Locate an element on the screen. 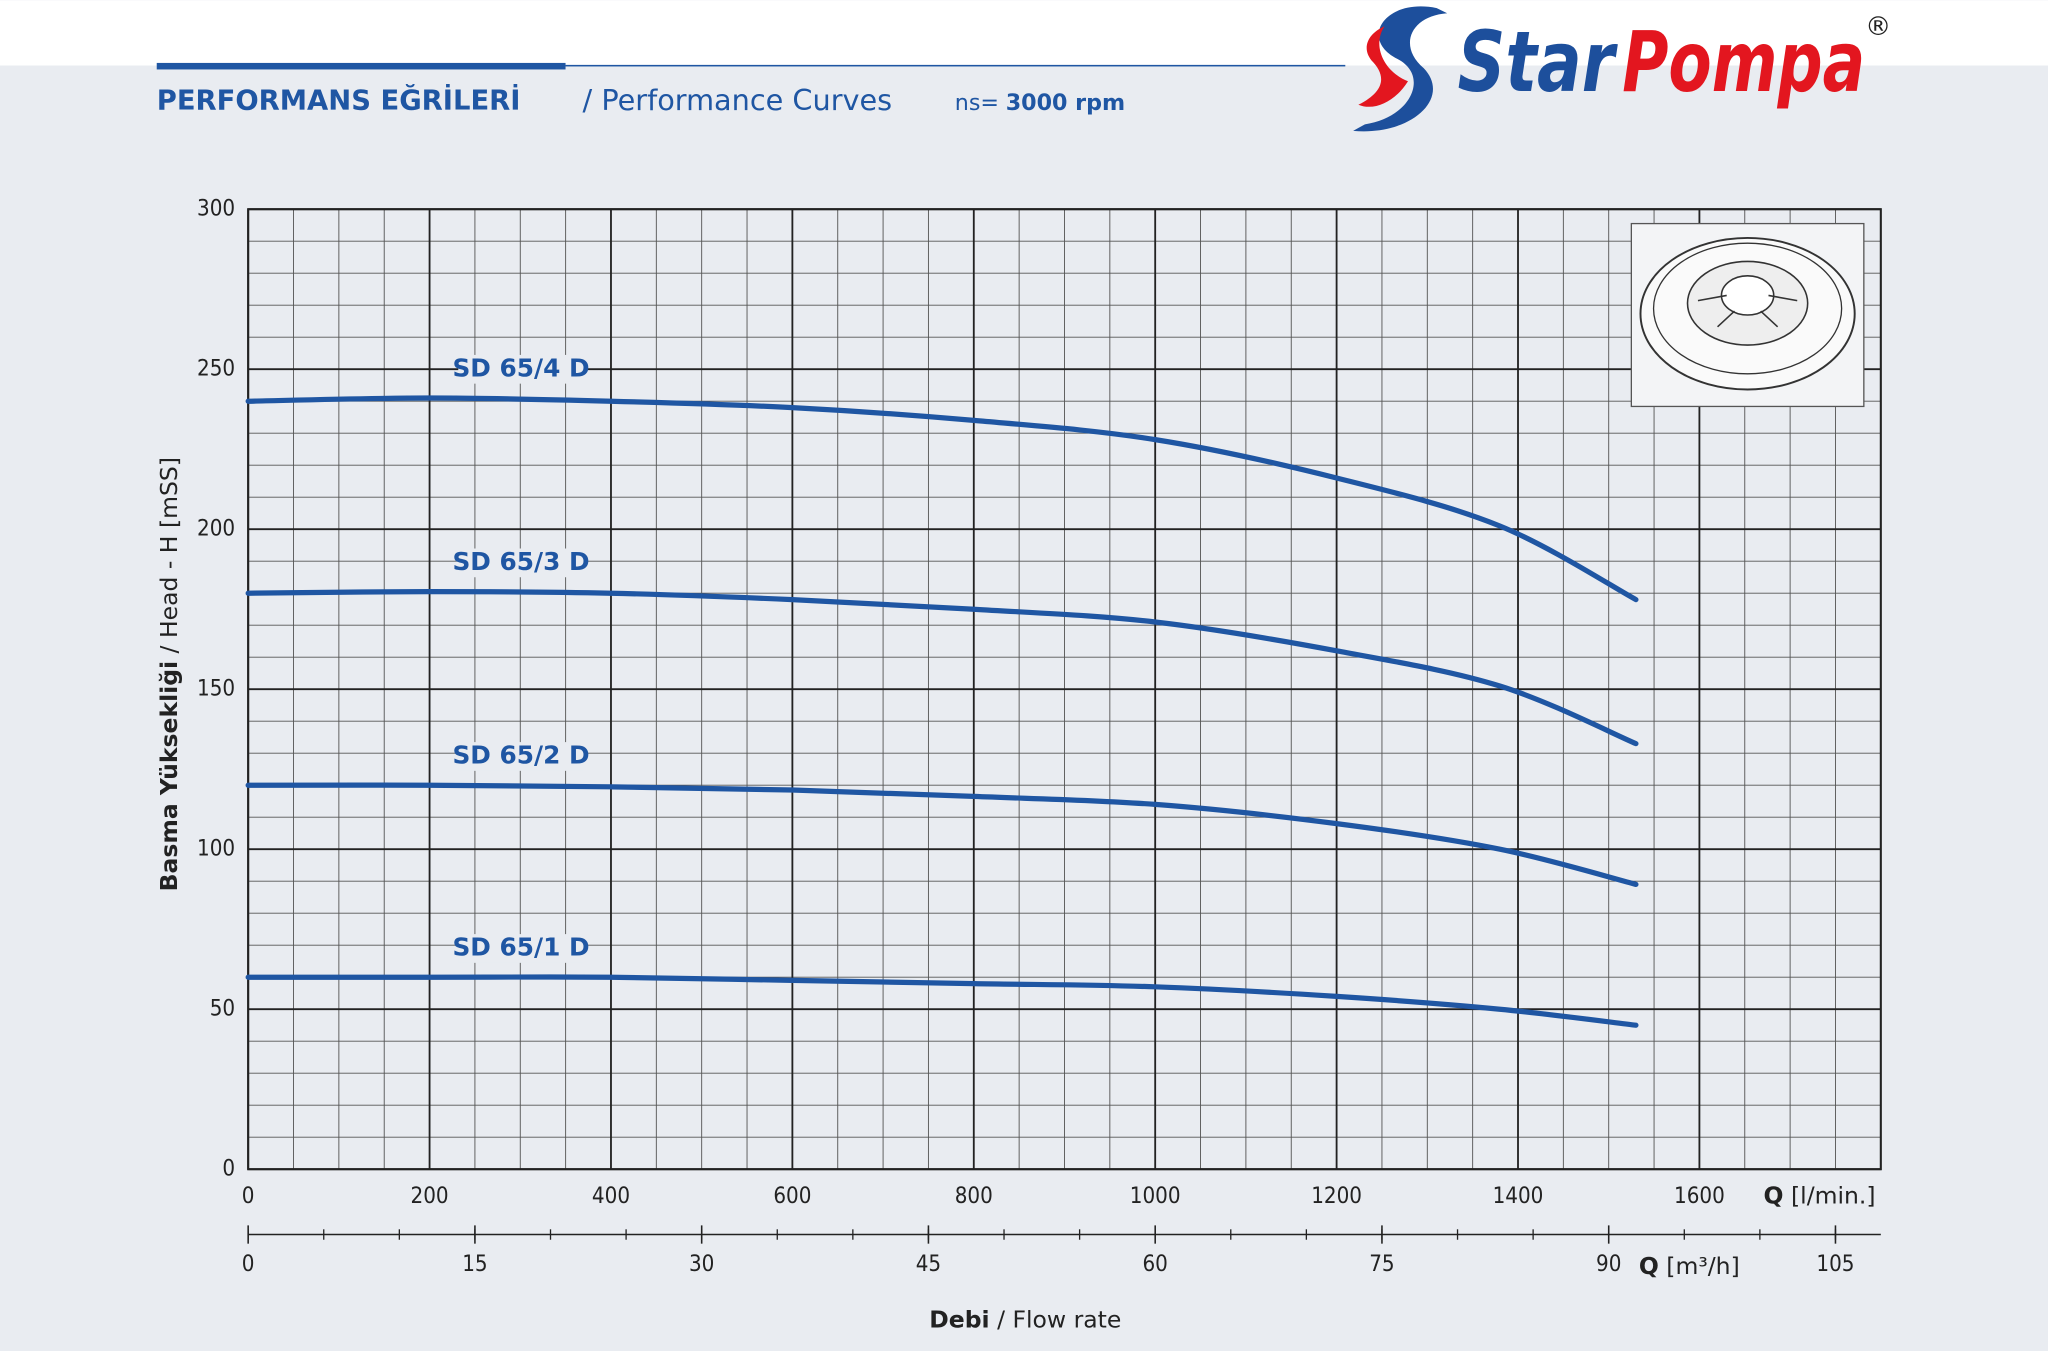 Image resolution: width=2048 pixels, height=1351 pixels. x2-axis-label-unit: [m³/h] is located at coordinates (1702, 1266).